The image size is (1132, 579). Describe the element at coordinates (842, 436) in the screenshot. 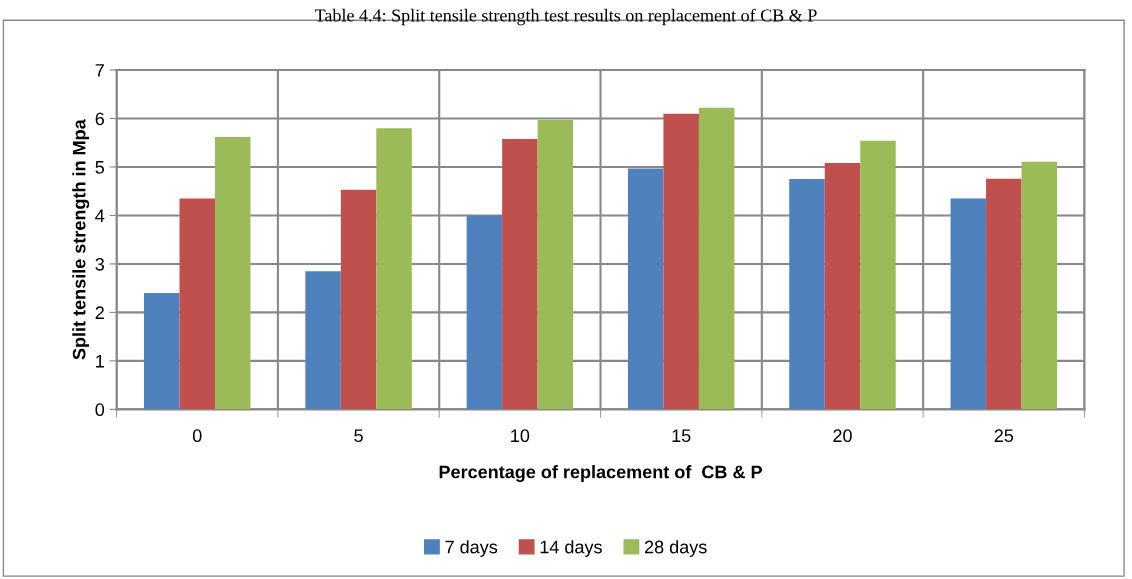

I see `x-tick-label: 20` at that location.